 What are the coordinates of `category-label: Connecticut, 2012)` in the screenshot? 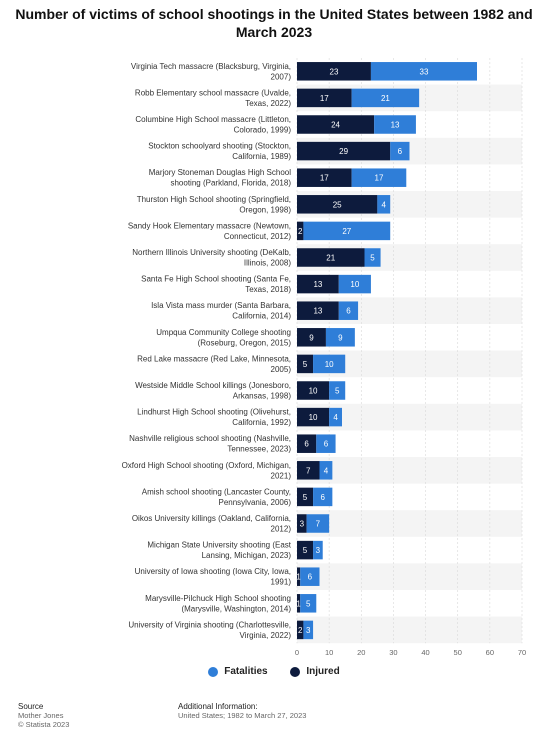 It's located at (257, 236).